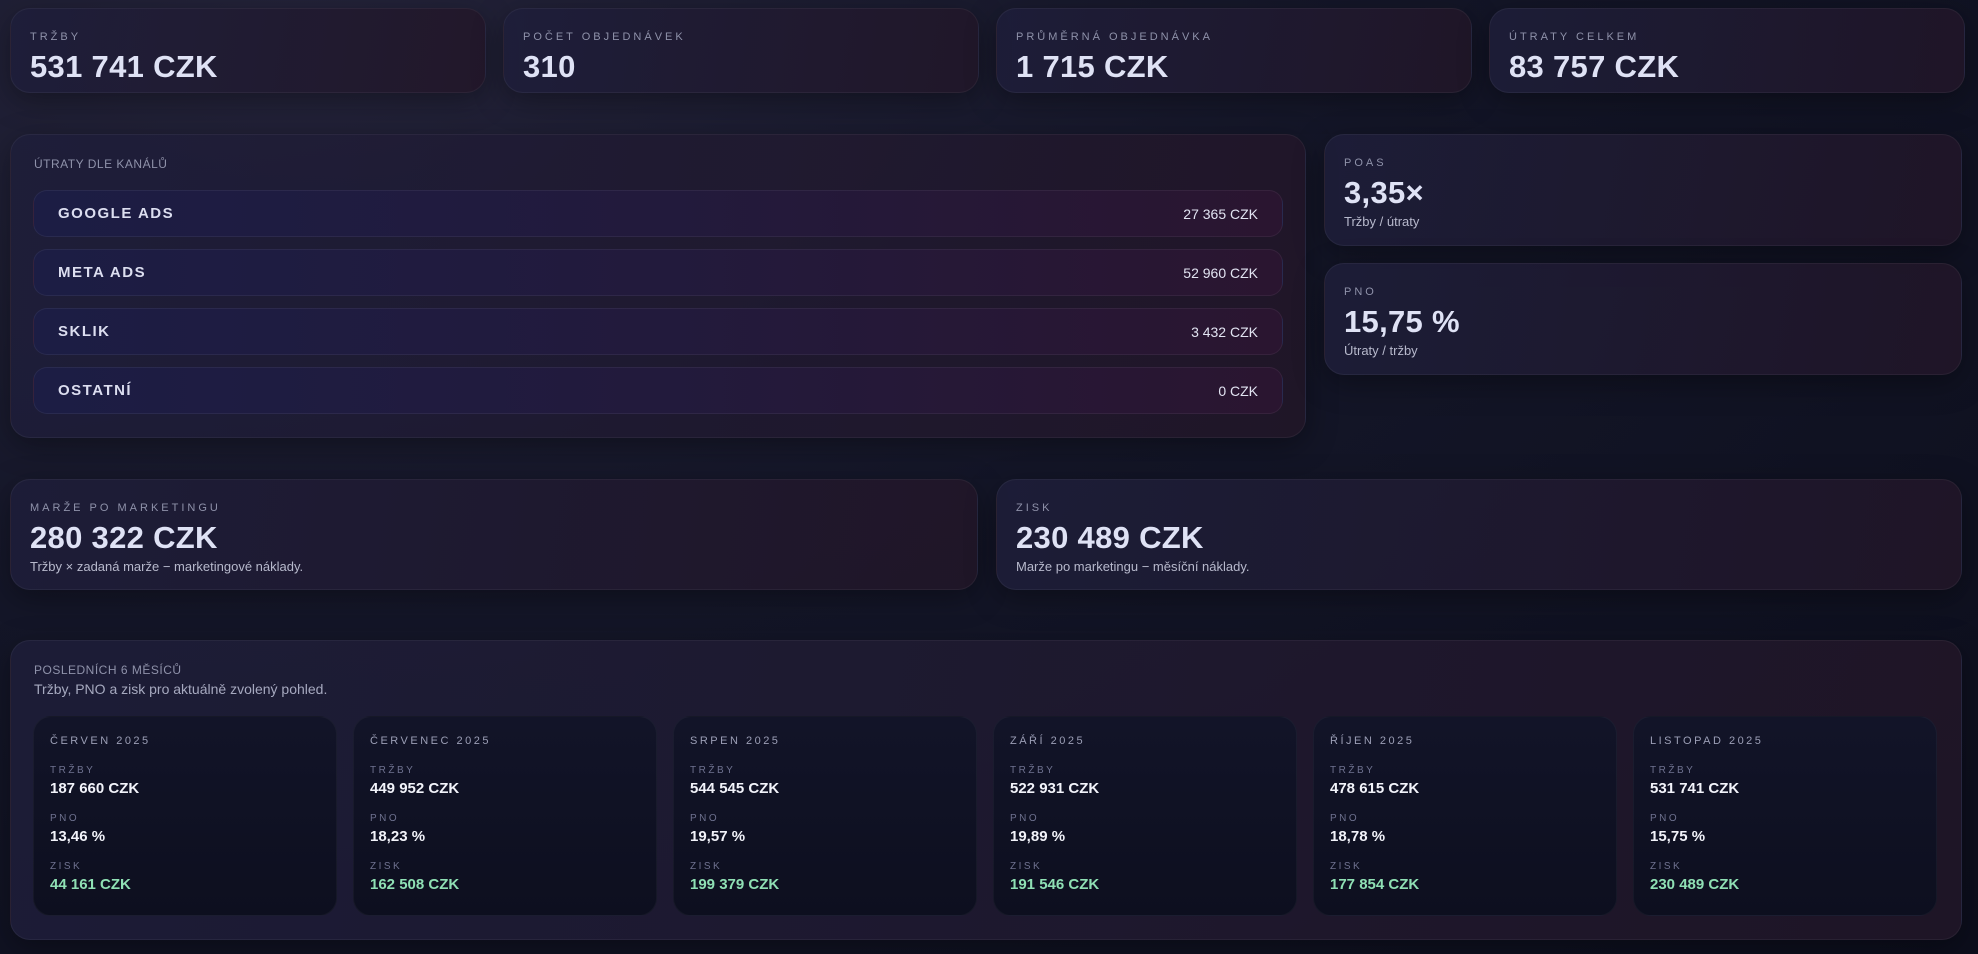 This screenshot has height=954, width=1978. I want to click on channel-value: 0 CZK, so click(1238, 390).